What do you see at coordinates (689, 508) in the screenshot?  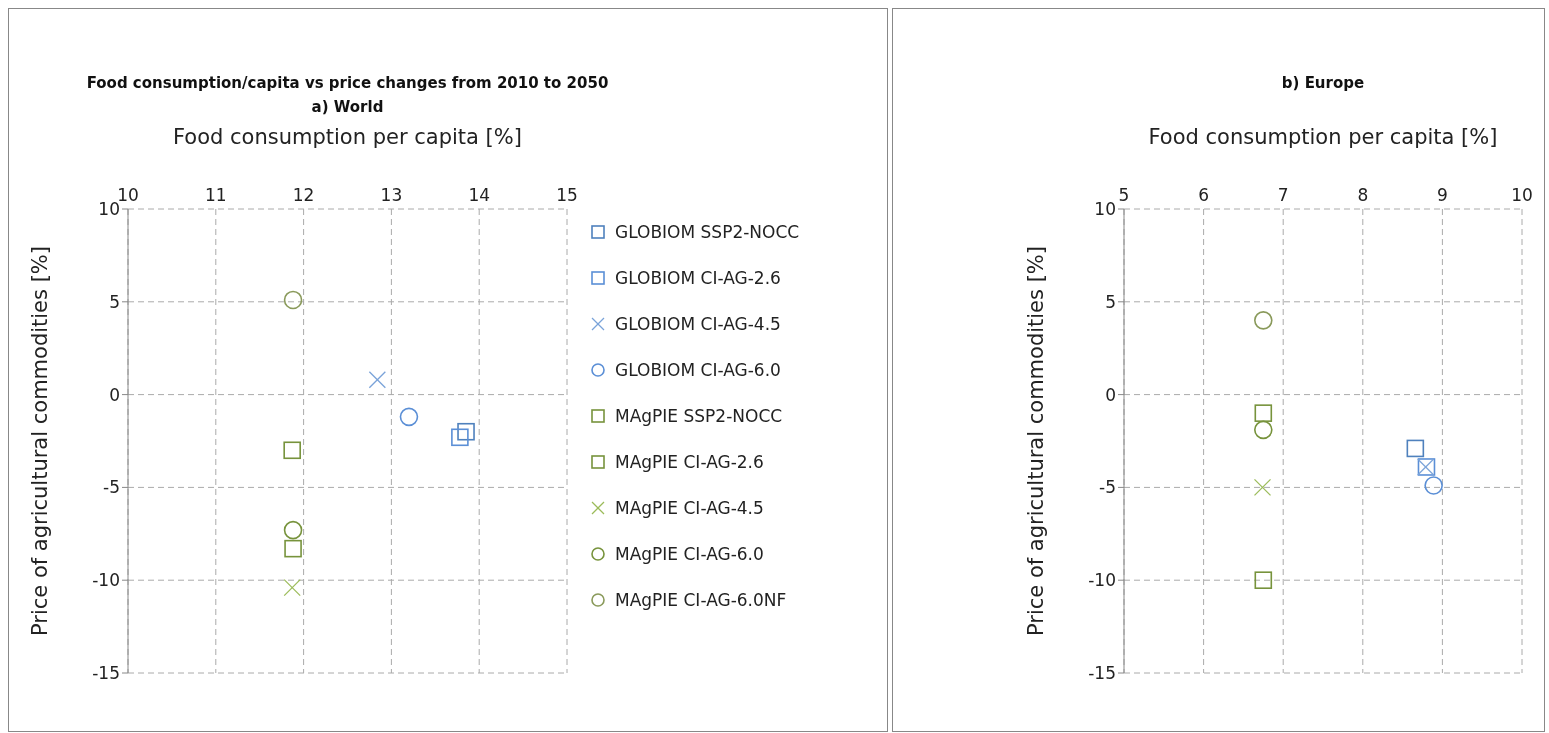 I see `legend-label: MAgPIE CI-AG-4.5` at bounding box center [689, 508].